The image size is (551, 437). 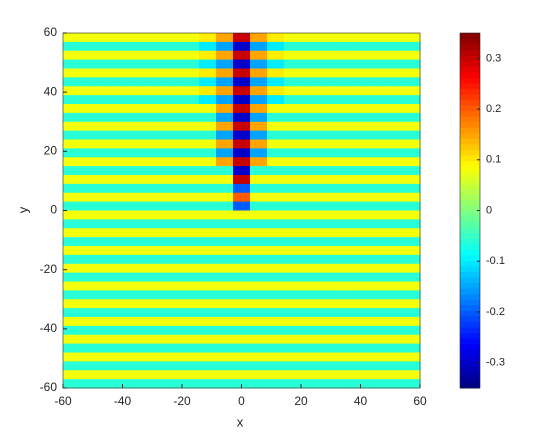 I want to click on y-tick-label: -40, so click(x=49, y=328).